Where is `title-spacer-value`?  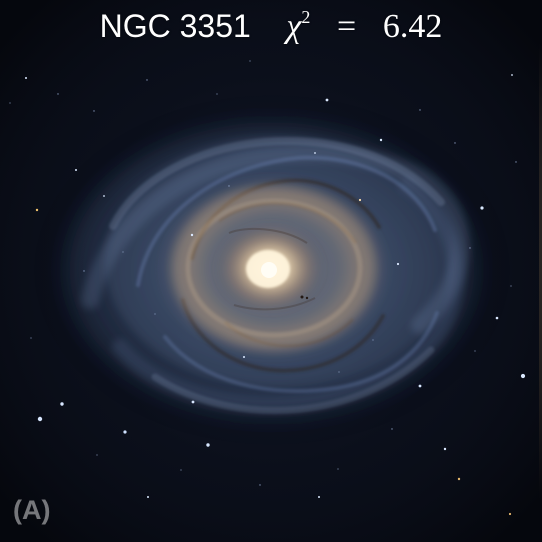 title-spacer-value is located at coordinates (369, 26).